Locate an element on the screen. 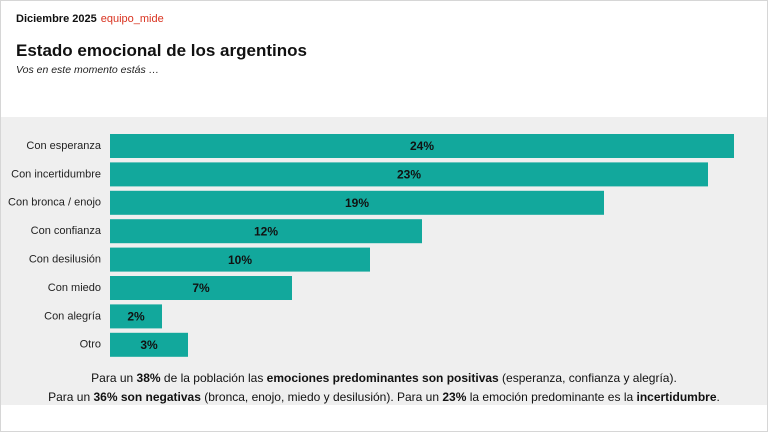 The width and height of the screenshot is (768, 432). footer-text: emociones predominantes son positivas is located at coordinates (382, 378).